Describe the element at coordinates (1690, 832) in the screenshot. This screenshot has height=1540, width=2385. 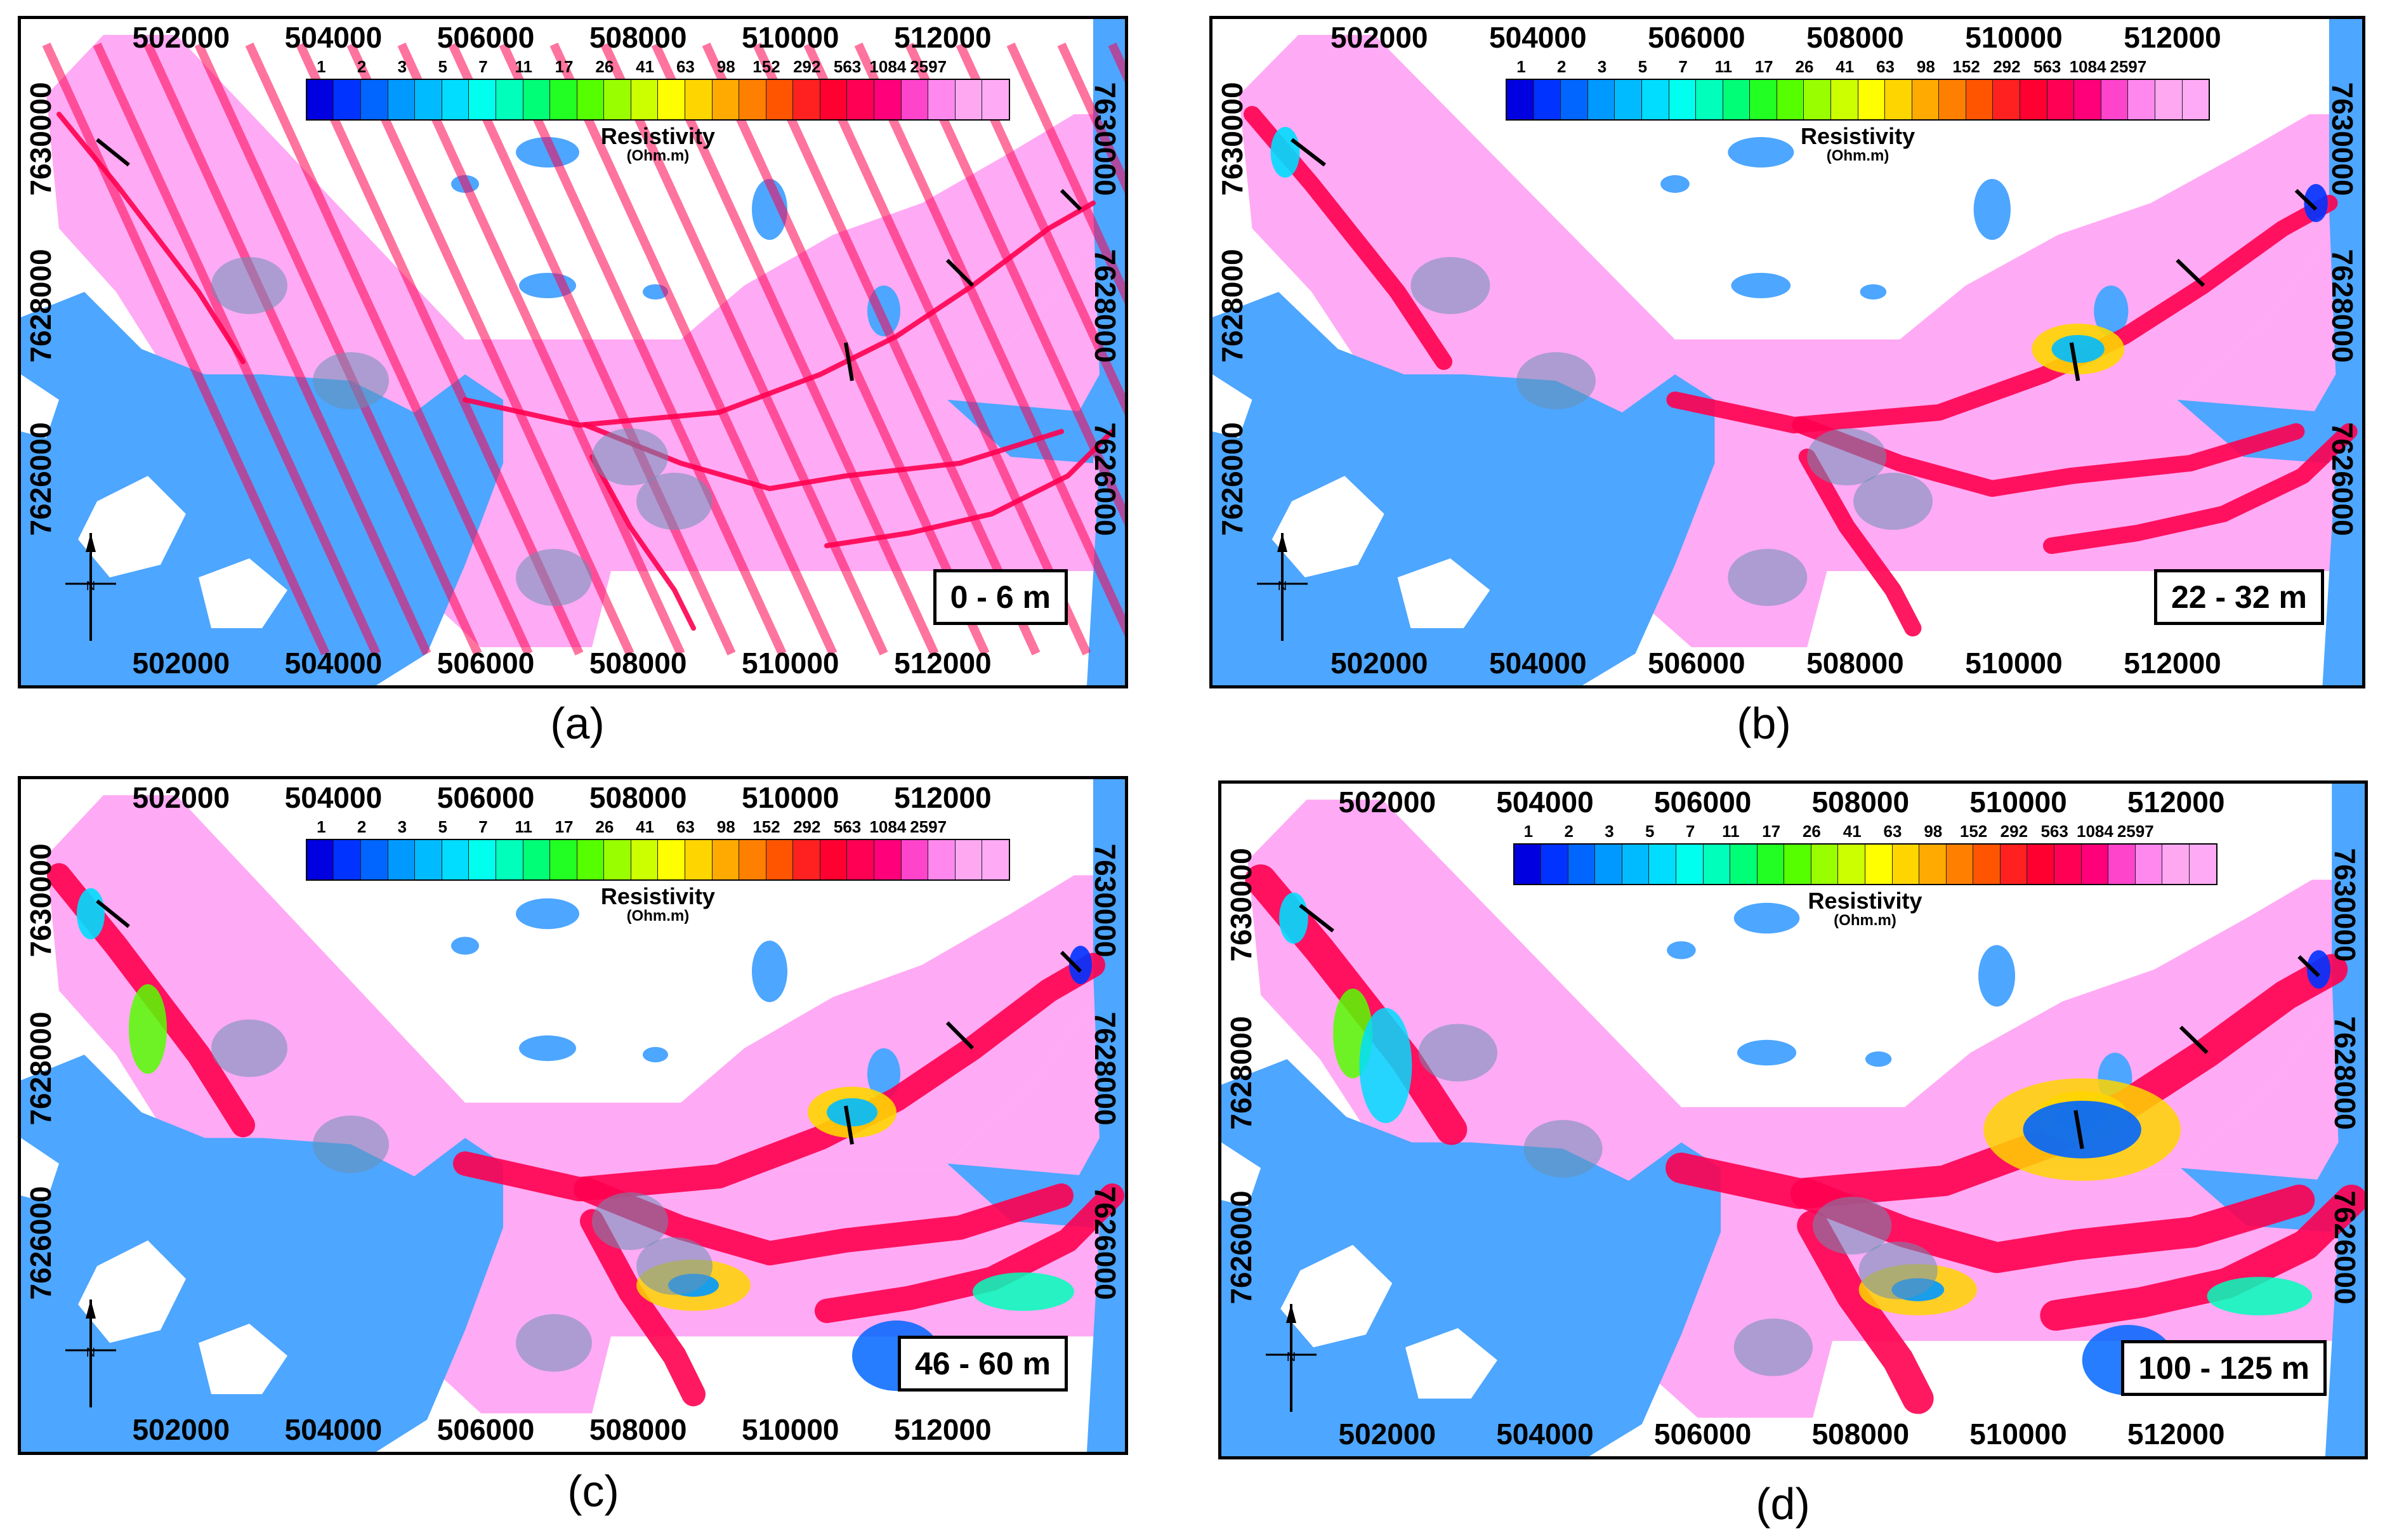
I see `legend-tick-label: 7` at that location.